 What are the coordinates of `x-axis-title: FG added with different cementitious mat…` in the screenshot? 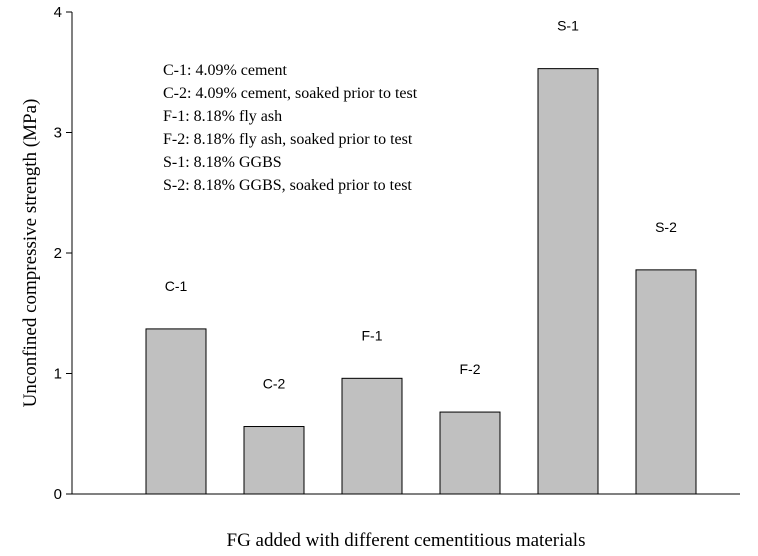 It's located at (406, 540).